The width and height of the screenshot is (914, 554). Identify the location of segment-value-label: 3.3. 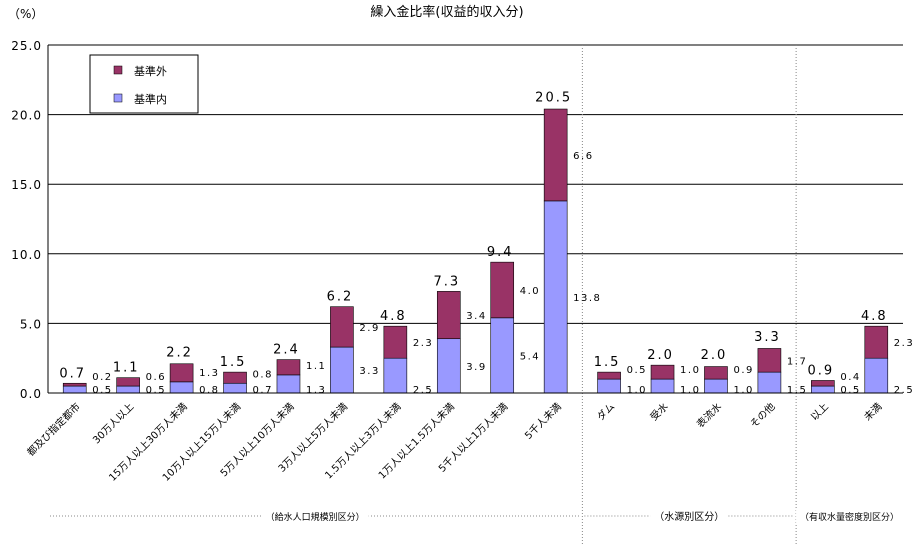
(369, 371).